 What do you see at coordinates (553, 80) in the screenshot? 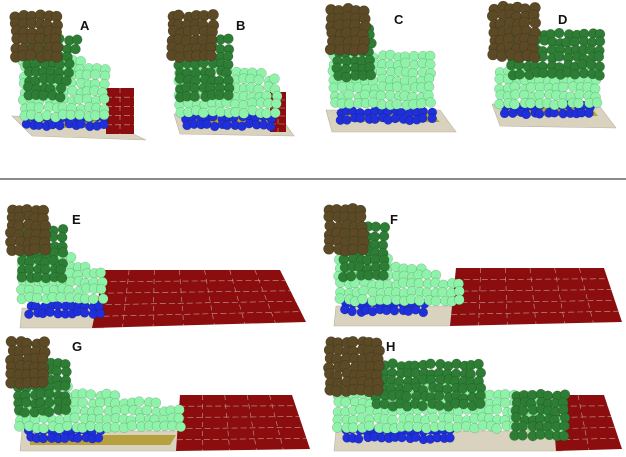
I see `panel-d: D` at bounding box center [553, 80].